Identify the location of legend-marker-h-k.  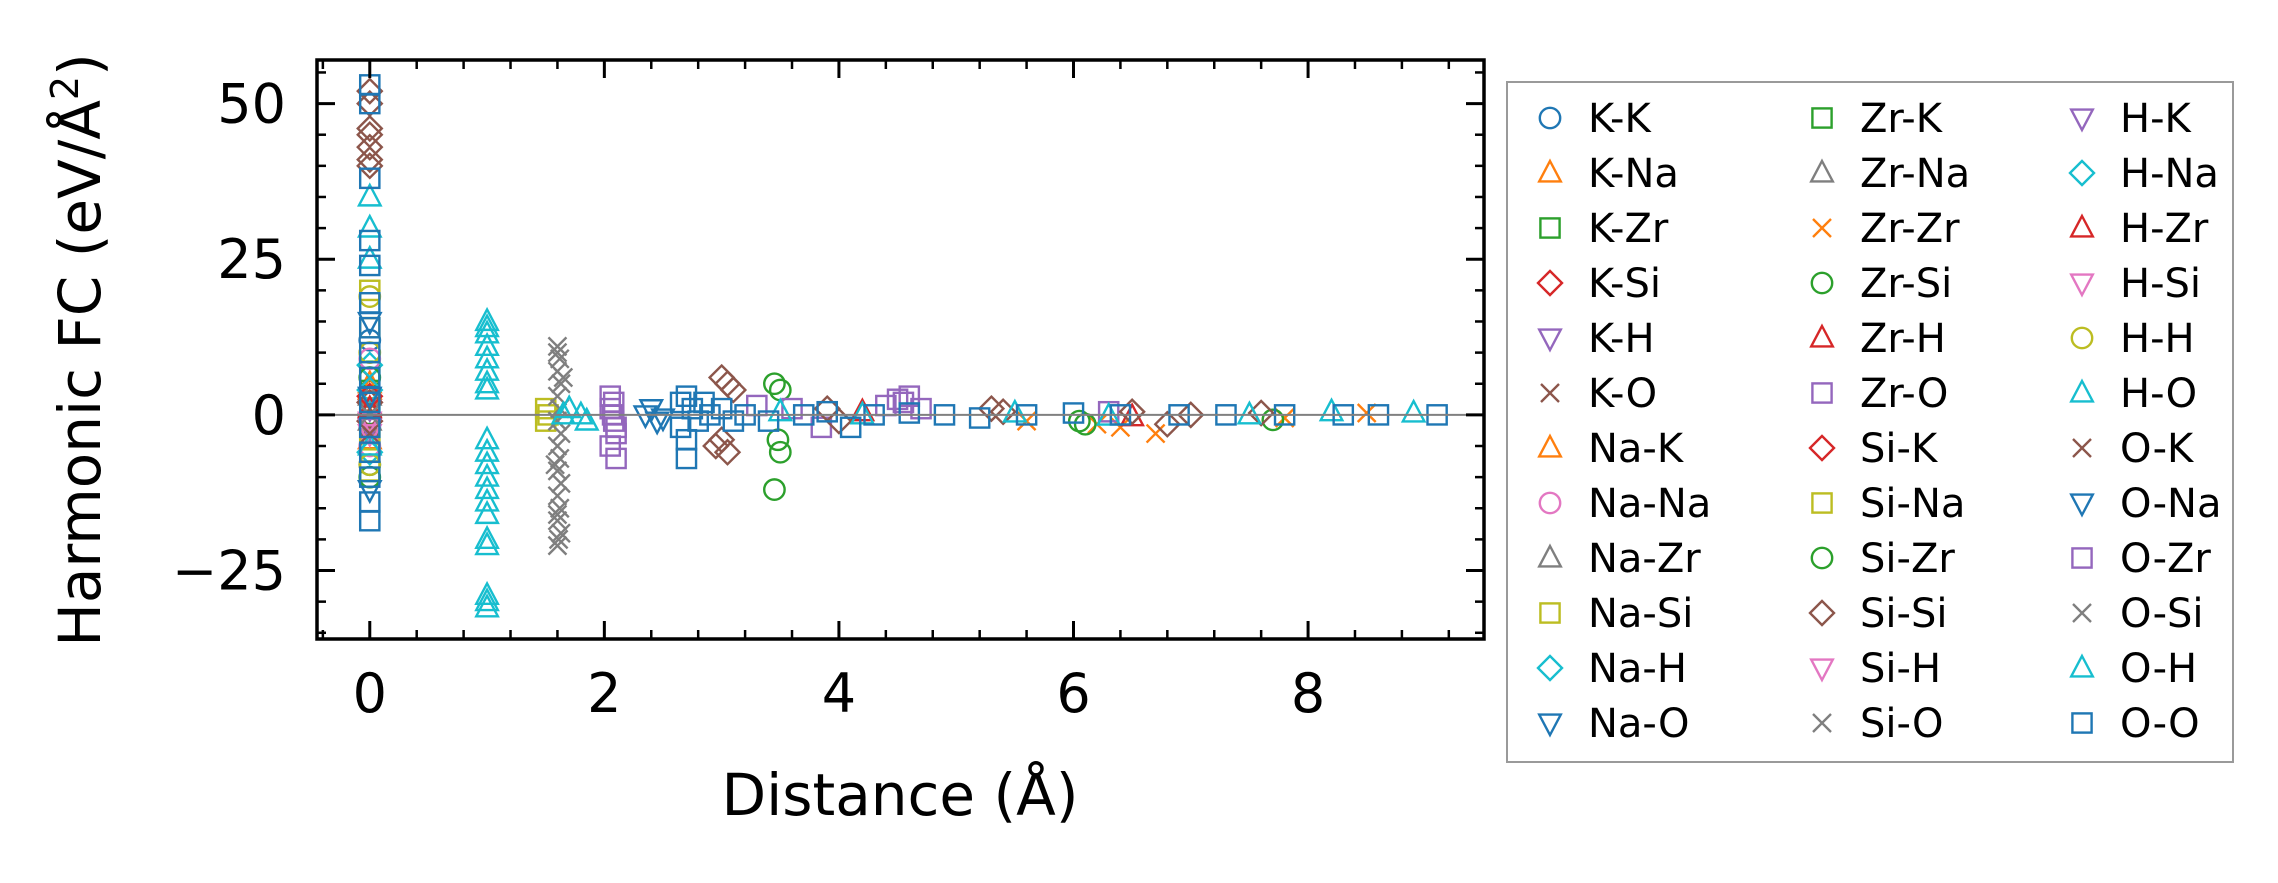
(2082, 120).